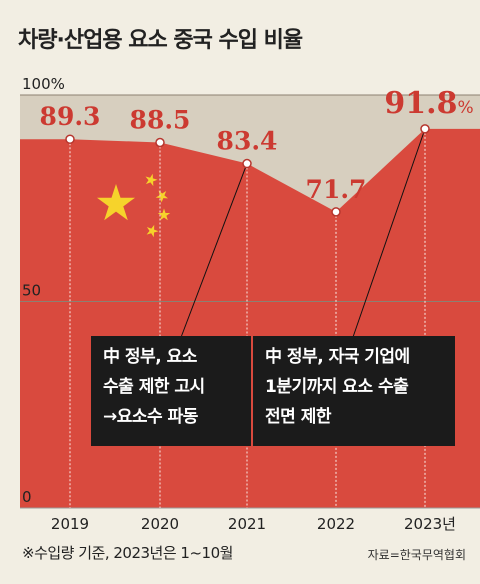 The image size is (480, 584). What do you see at coordinates (160, 524) in the screenshot?
I see `x-tick-label: 2020` at bounding box center [160, 524].